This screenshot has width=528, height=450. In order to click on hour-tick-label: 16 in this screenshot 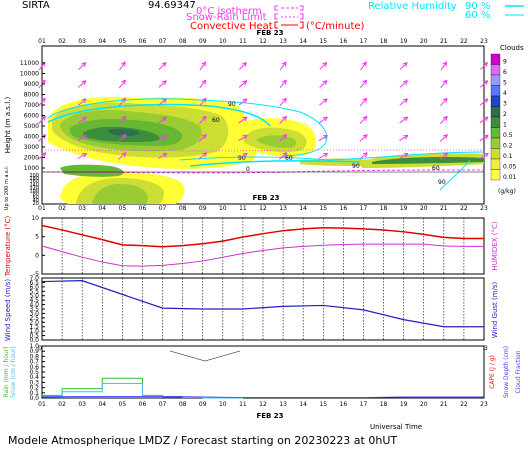, I will do `click(344, 404)`.